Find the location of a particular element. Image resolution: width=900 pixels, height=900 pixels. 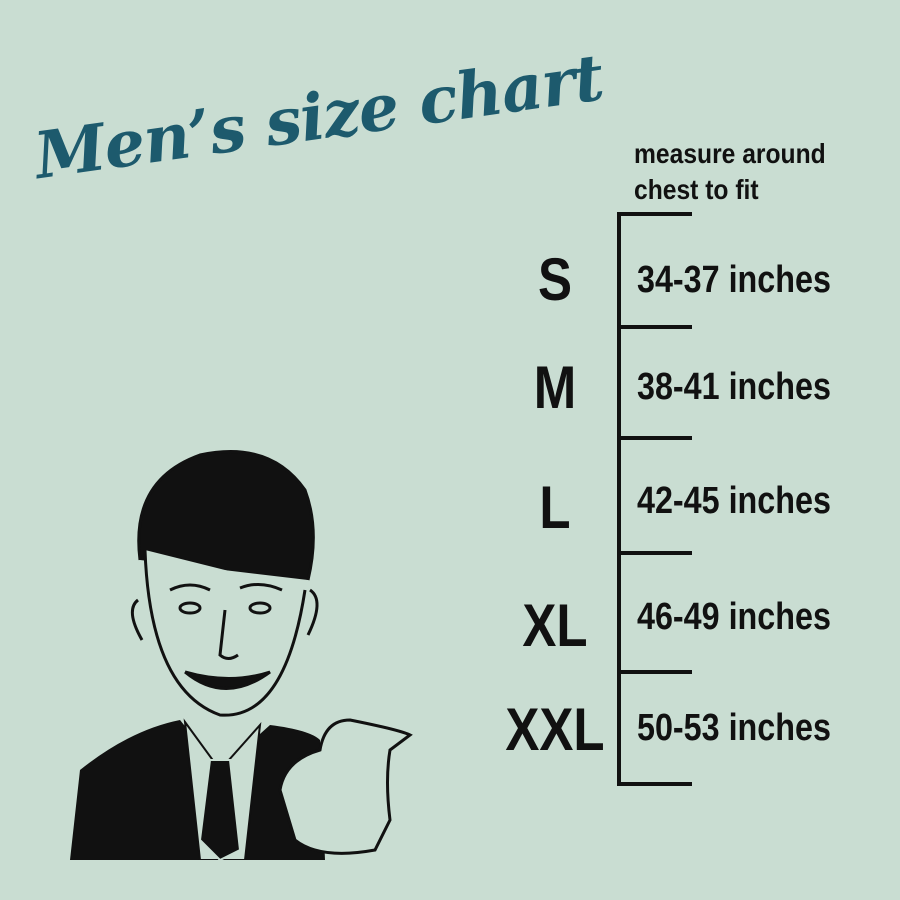

measure-instruction: measure around chest to fit is located at coordinates (730, 172).